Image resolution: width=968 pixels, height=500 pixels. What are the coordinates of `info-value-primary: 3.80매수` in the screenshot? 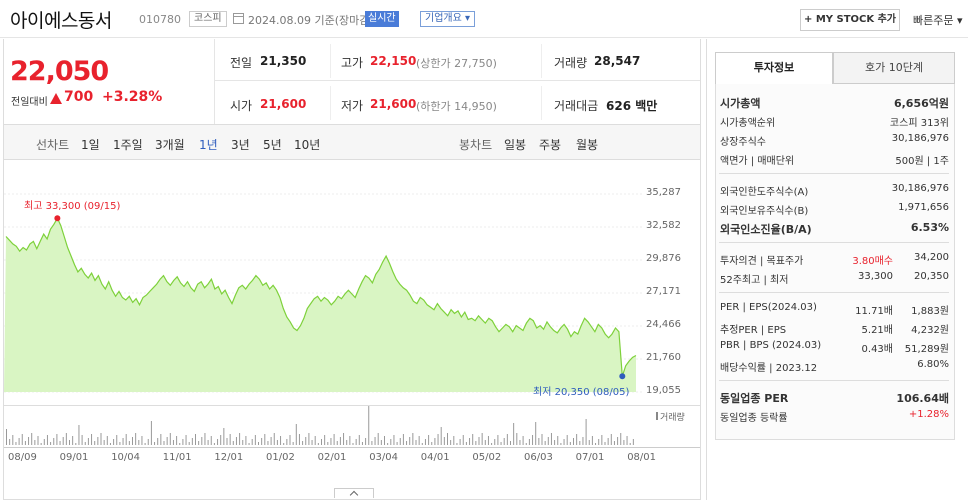 It's located at (872, 261).